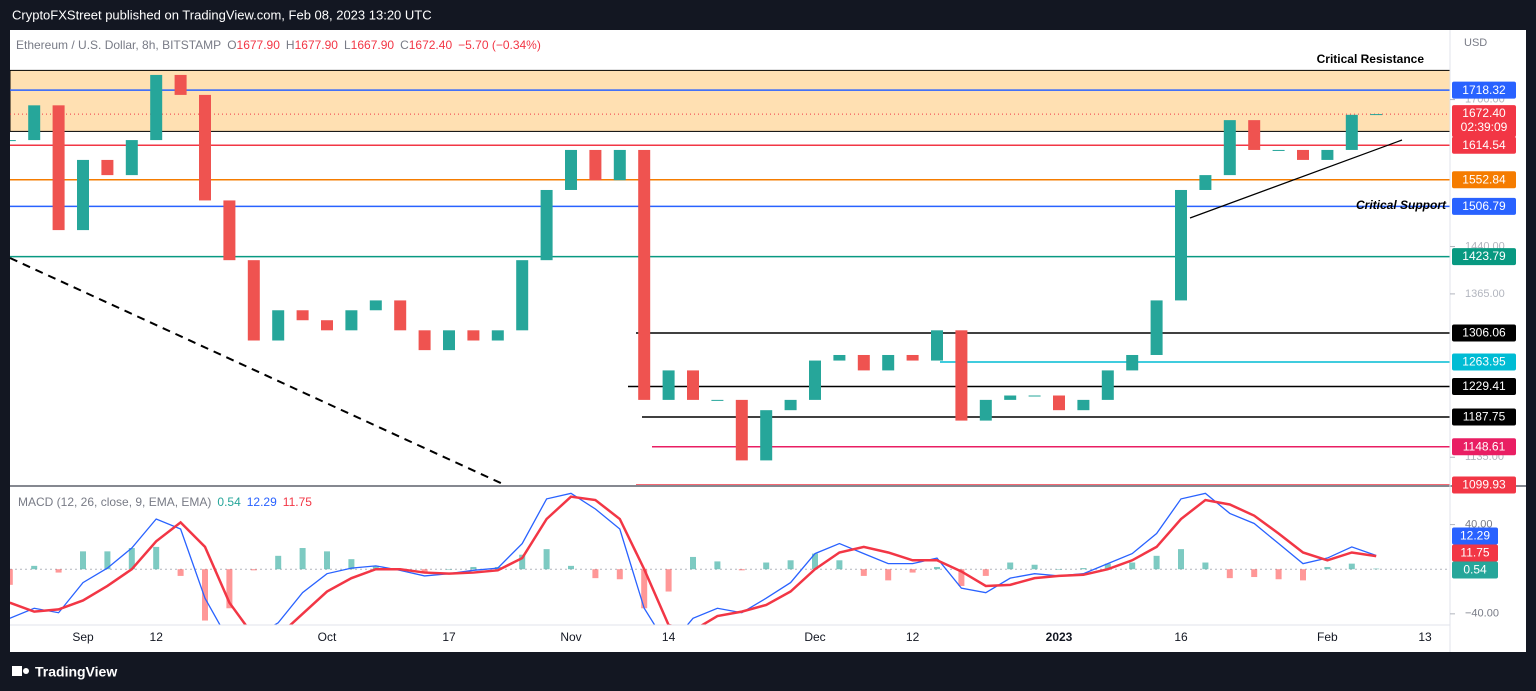 The height and width of the screenshot is (691, 1536). I want to click on x-tick-label: 12, so click(157, 637).